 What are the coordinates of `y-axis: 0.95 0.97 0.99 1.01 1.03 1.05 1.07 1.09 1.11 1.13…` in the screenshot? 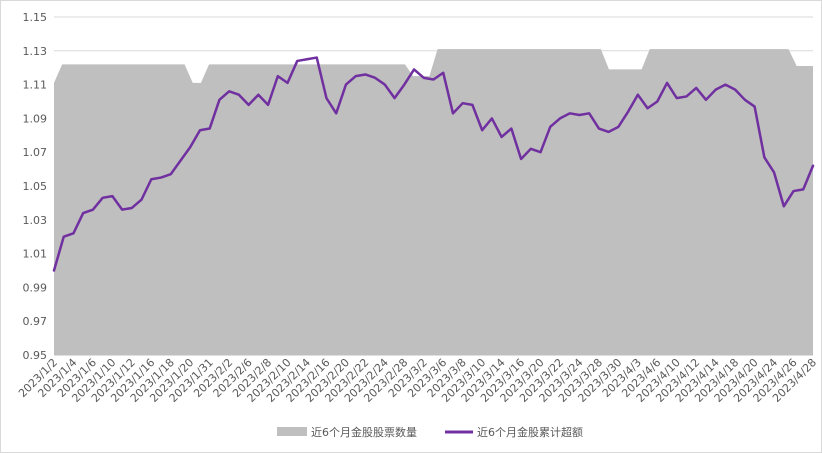 It's located at (35, 186).